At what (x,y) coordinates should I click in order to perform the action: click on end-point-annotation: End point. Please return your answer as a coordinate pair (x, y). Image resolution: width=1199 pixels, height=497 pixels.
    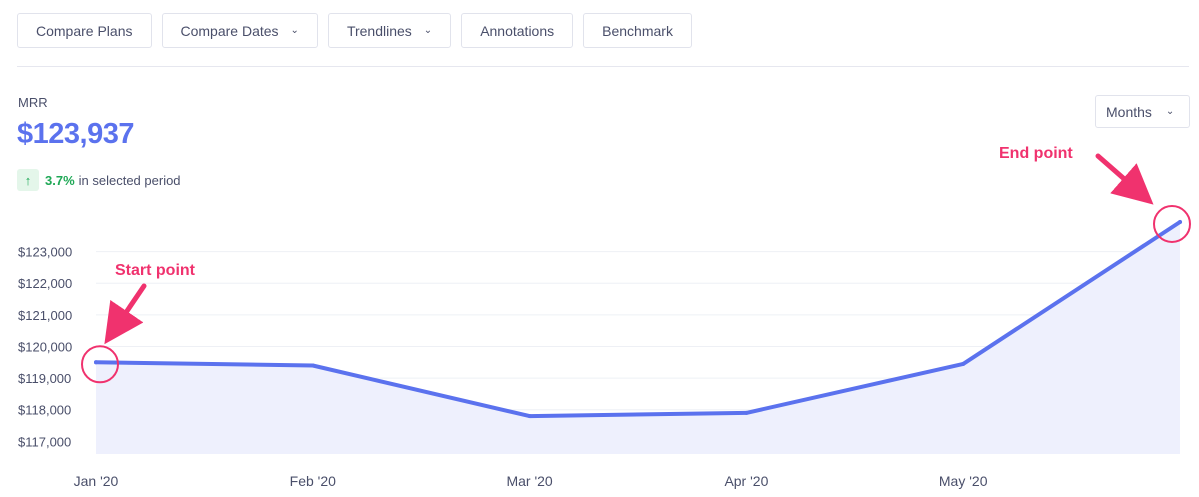
    Looking at the image, I should click on (1095, 194).